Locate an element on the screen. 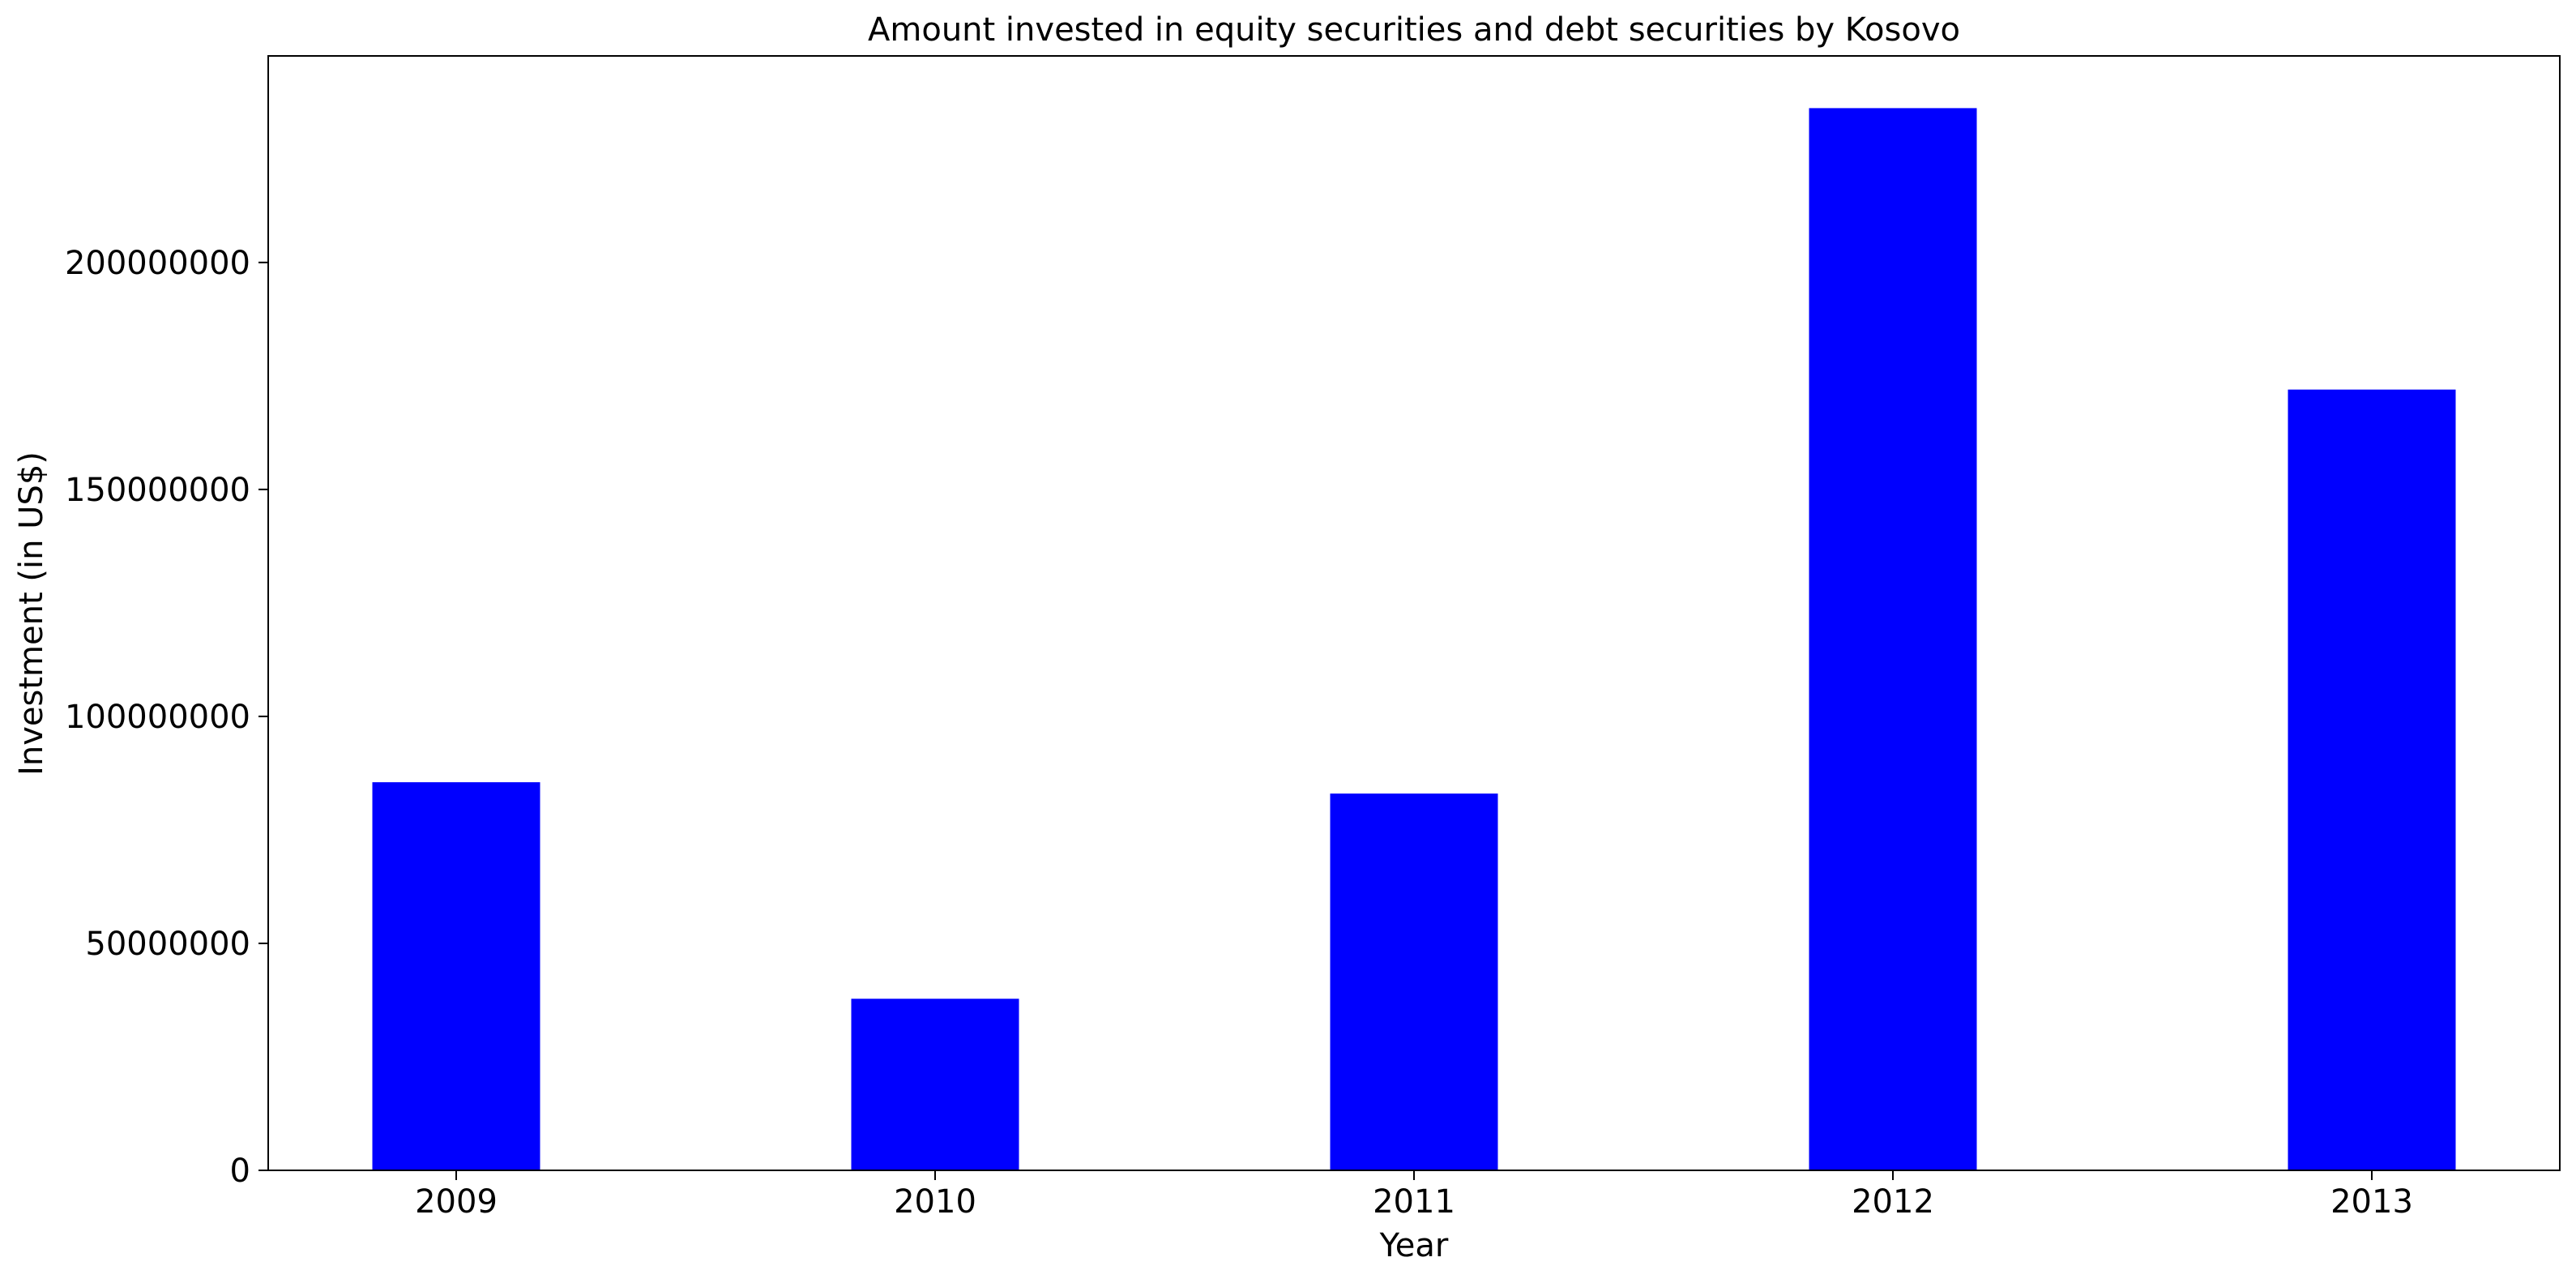  y-tick-label: 200000000 is located at coordinates (157, 263).